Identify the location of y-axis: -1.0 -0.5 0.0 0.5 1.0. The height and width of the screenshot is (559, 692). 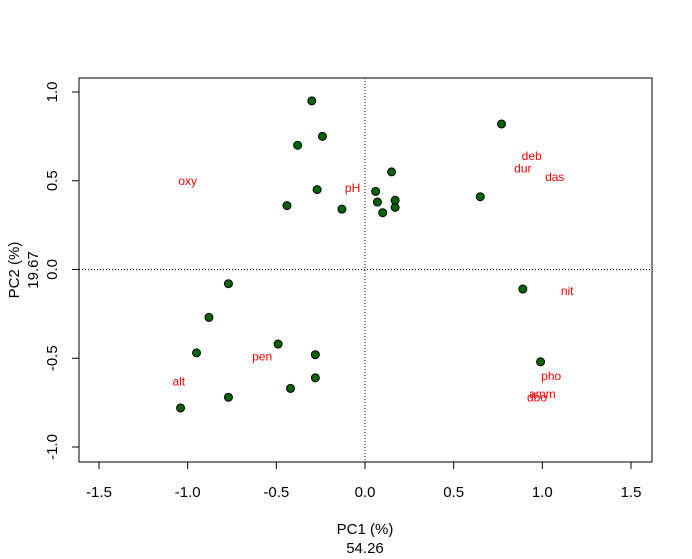
(62, 271).